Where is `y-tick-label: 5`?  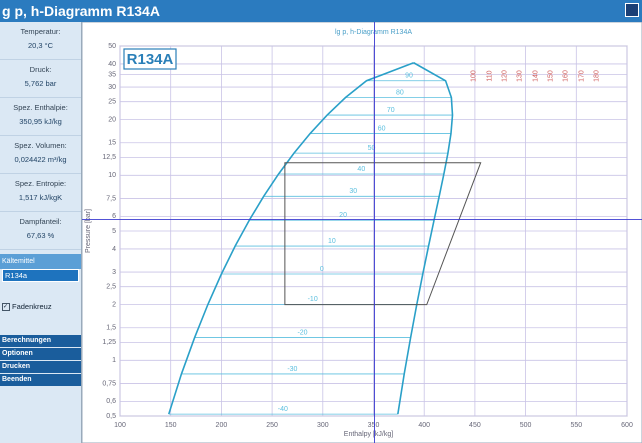
y-tick-label: 5 is located at coordinates (114, 231).